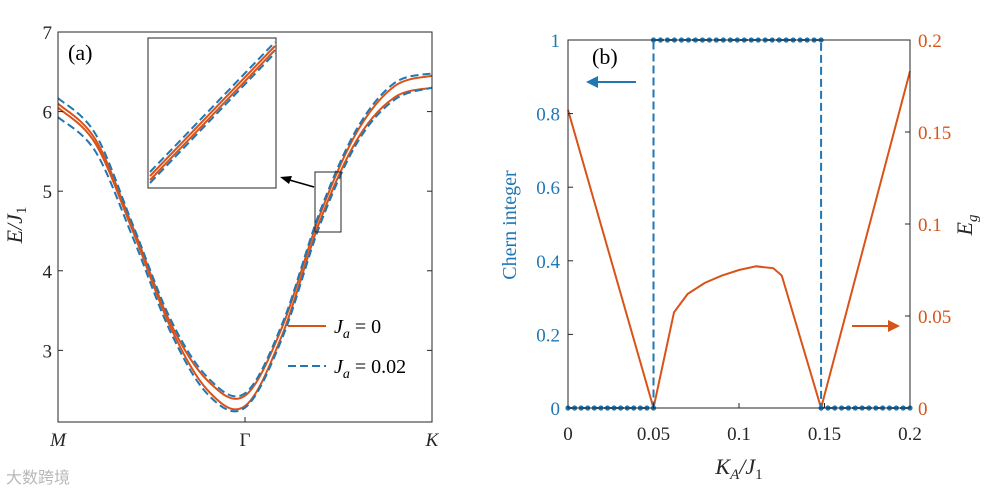 Image resolution: width=999 pixels, height=496 pixels. I want to click on svg-text: Eg, so click(966, 225).